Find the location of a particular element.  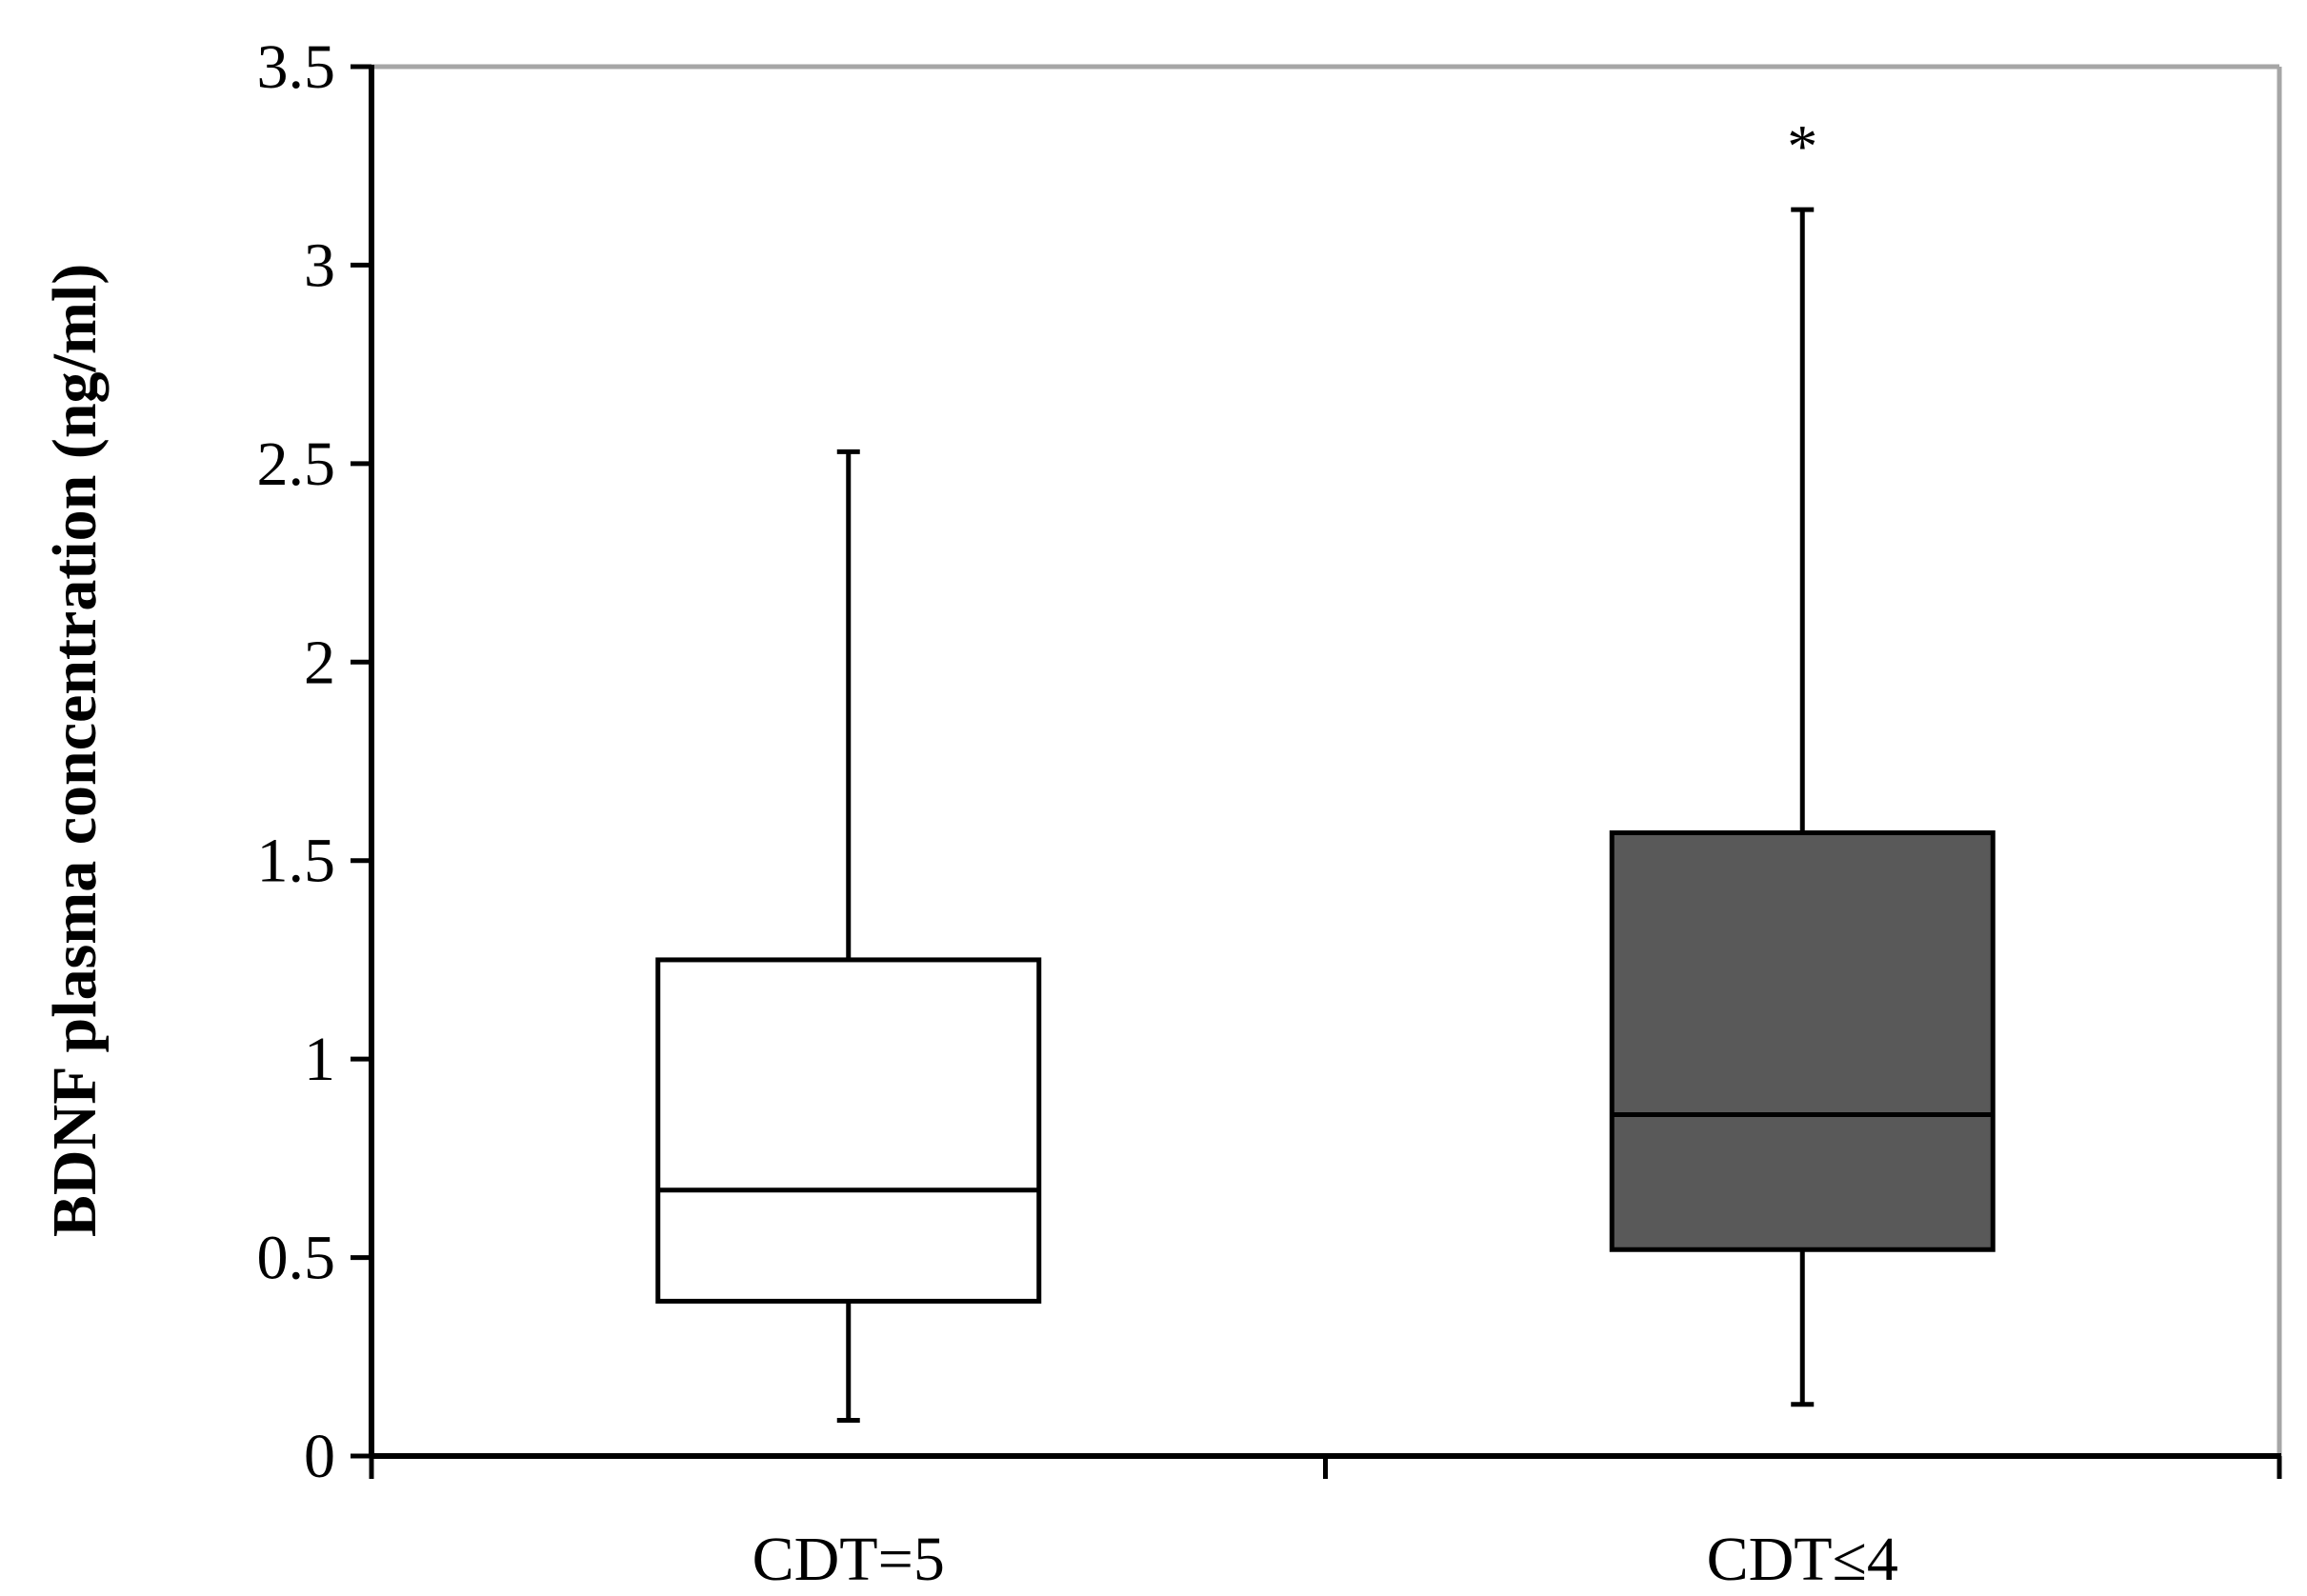

y-tick-label: 3.5 is located at coordinates (296, 67).